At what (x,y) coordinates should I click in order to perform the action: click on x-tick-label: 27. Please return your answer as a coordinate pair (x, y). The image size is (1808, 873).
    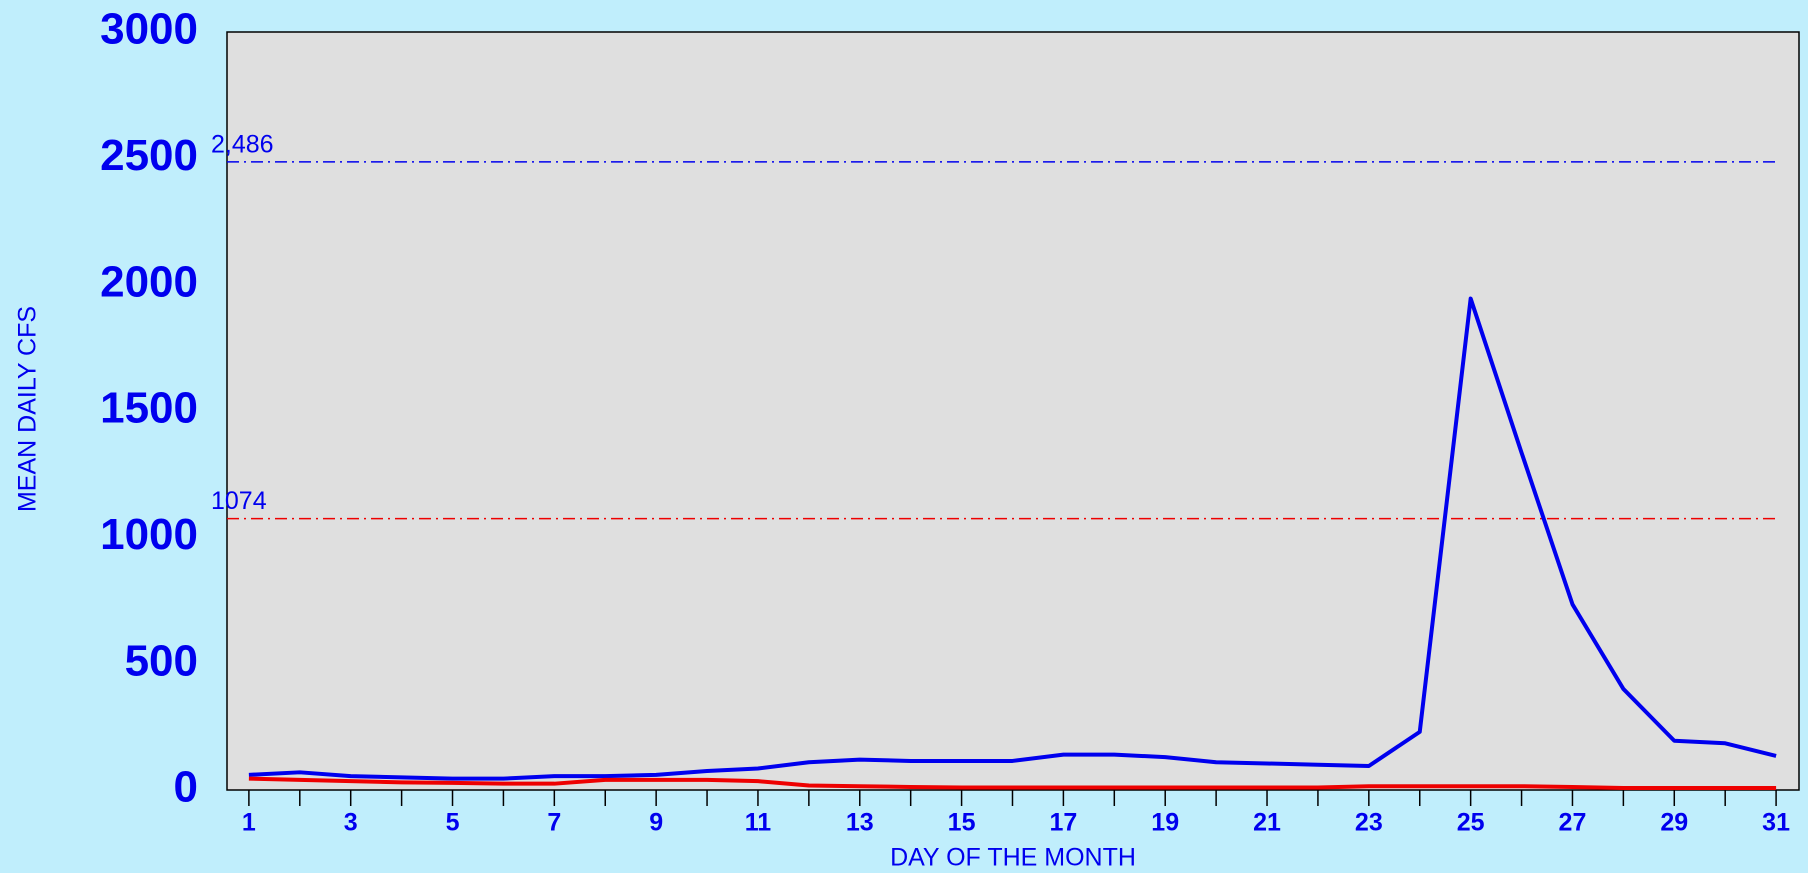
    Looking at the image, I should click on (1573, 823).